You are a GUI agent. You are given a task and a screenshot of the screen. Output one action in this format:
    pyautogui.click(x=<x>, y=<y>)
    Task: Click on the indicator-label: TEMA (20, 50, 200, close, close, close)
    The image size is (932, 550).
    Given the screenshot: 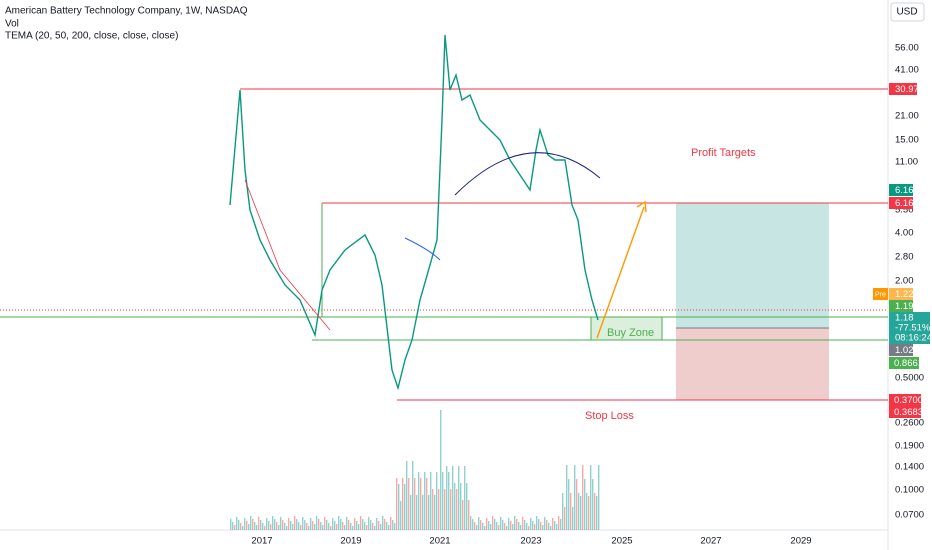 What is the action you would take?
    pyautogui.click(x=91, y=36)
    